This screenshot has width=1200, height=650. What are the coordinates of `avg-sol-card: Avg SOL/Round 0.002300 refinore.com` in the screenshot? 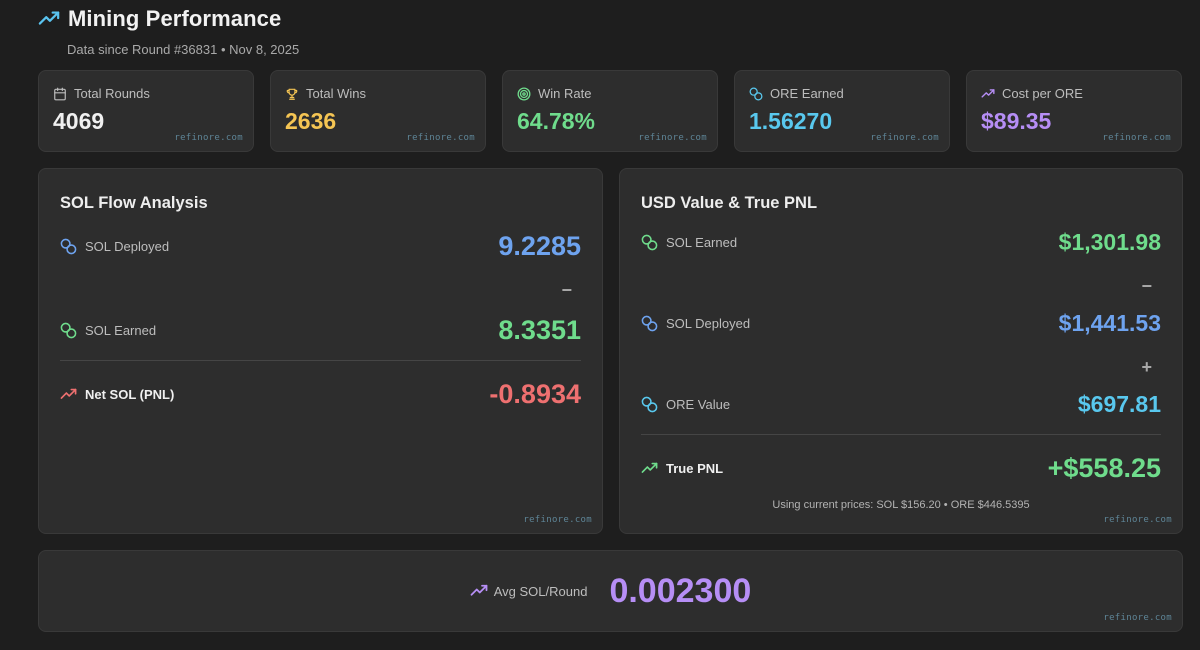 It's located at (610, 591).